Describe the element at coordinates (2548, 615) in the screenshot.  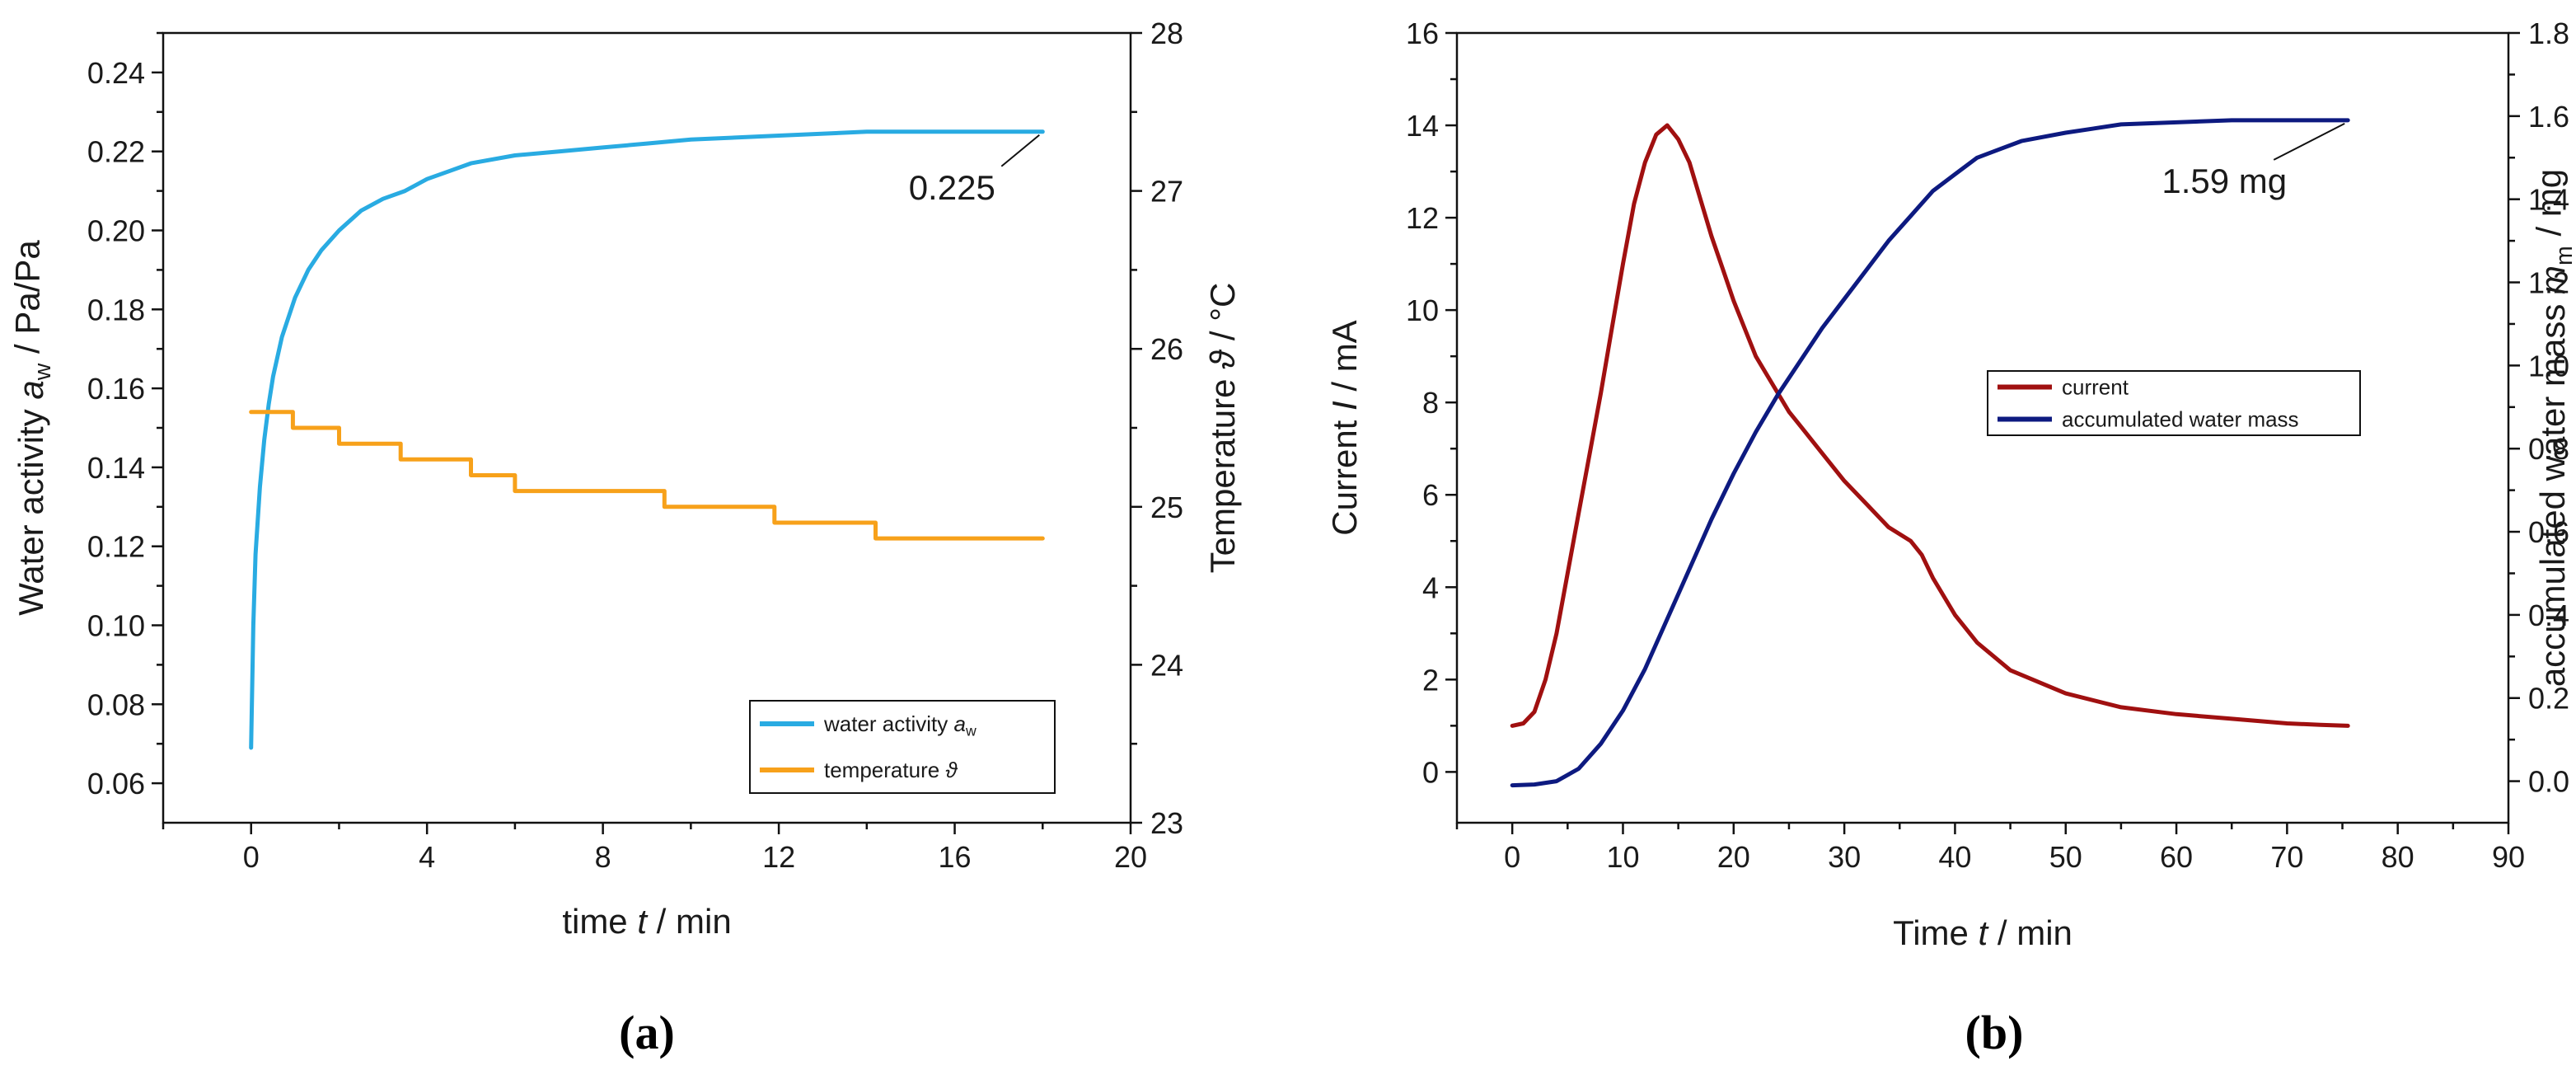
I see `y-right-tick-label-b: 0.4` at that location.